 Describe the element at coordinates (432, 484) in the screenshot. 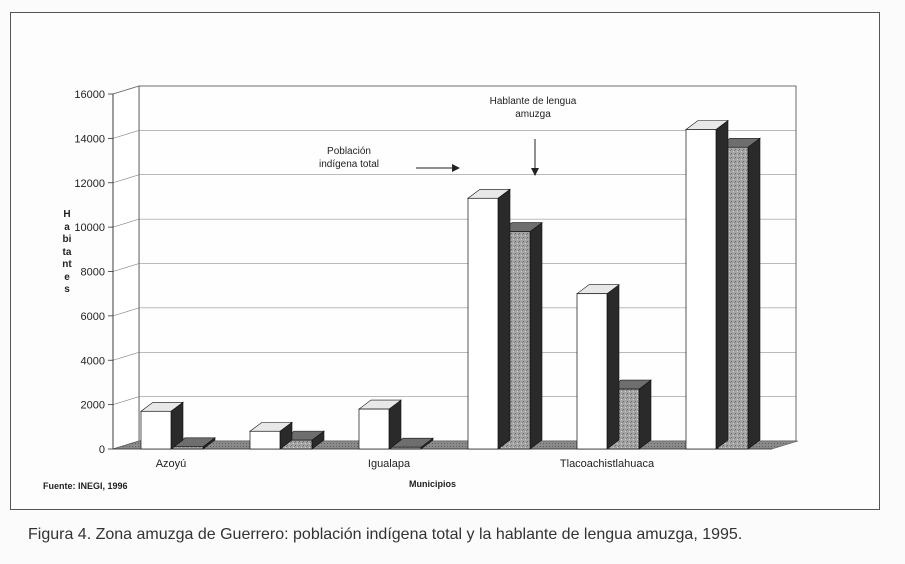

I see `x-axis-title: Municipios` at that location.